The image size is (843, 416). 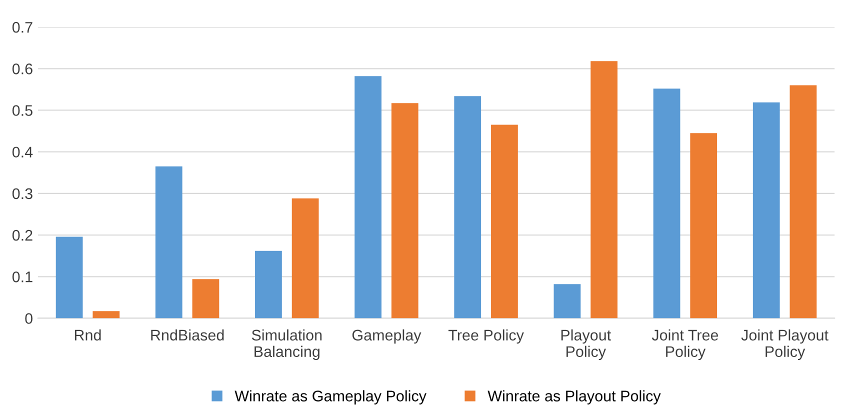 What do you see at coordinates (330, 397) in the screenshot?
I see `legend-label: Winrate as Gameplay Policy` at bounding box center [330, 397].